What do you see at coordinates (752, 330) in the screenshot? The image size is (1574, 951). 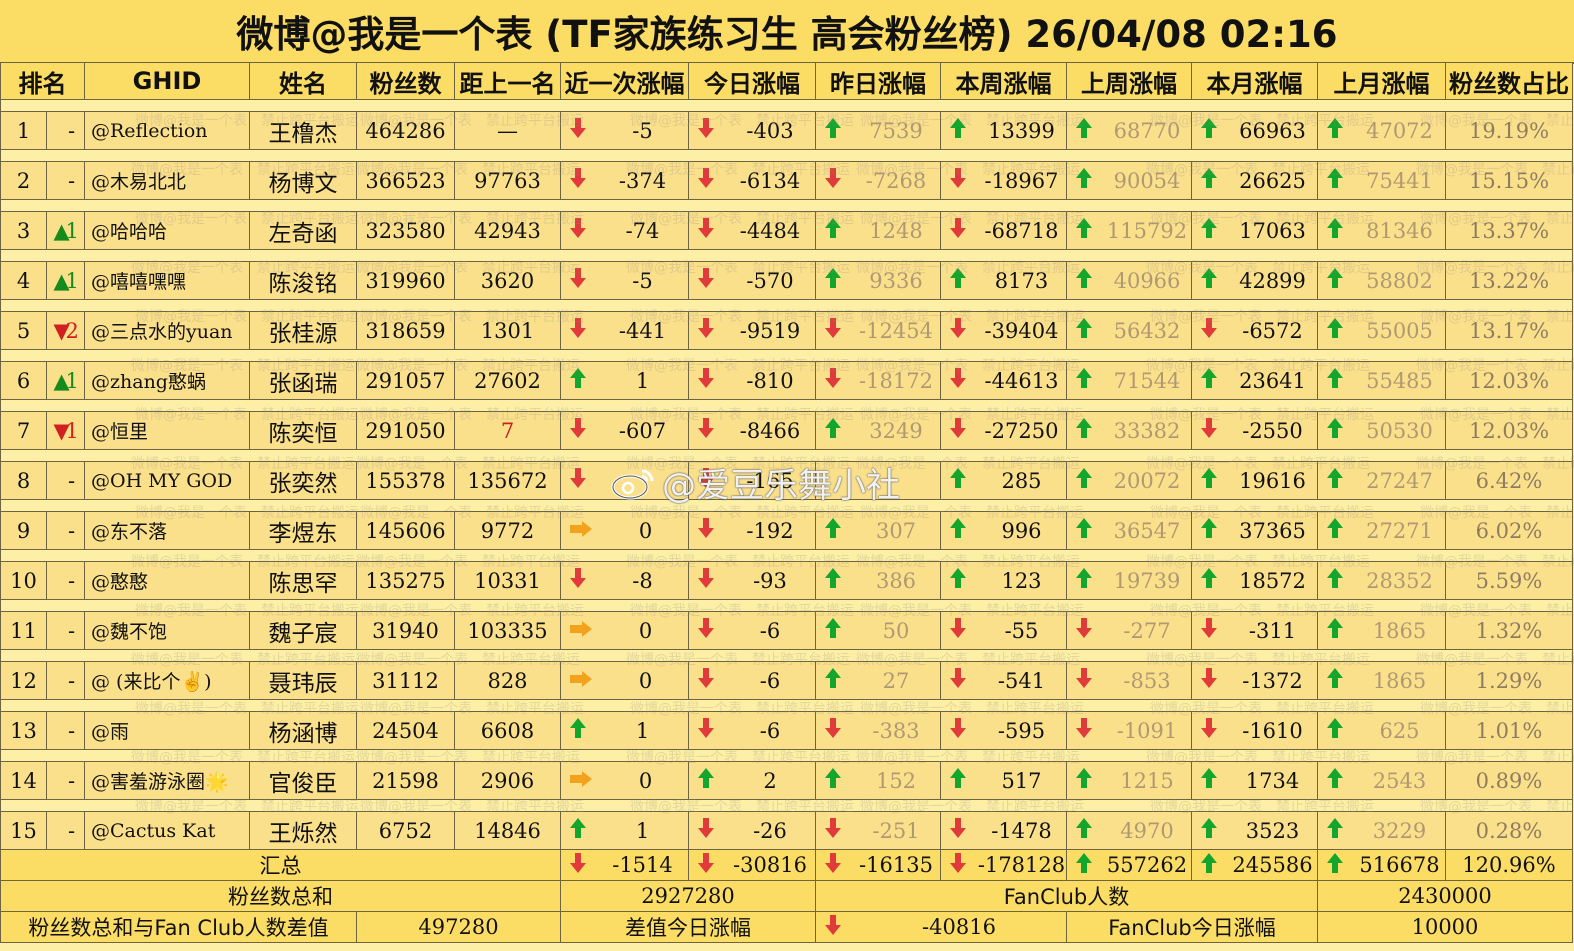 I see `today-cell: -9519` at bounding box center [752, 330].